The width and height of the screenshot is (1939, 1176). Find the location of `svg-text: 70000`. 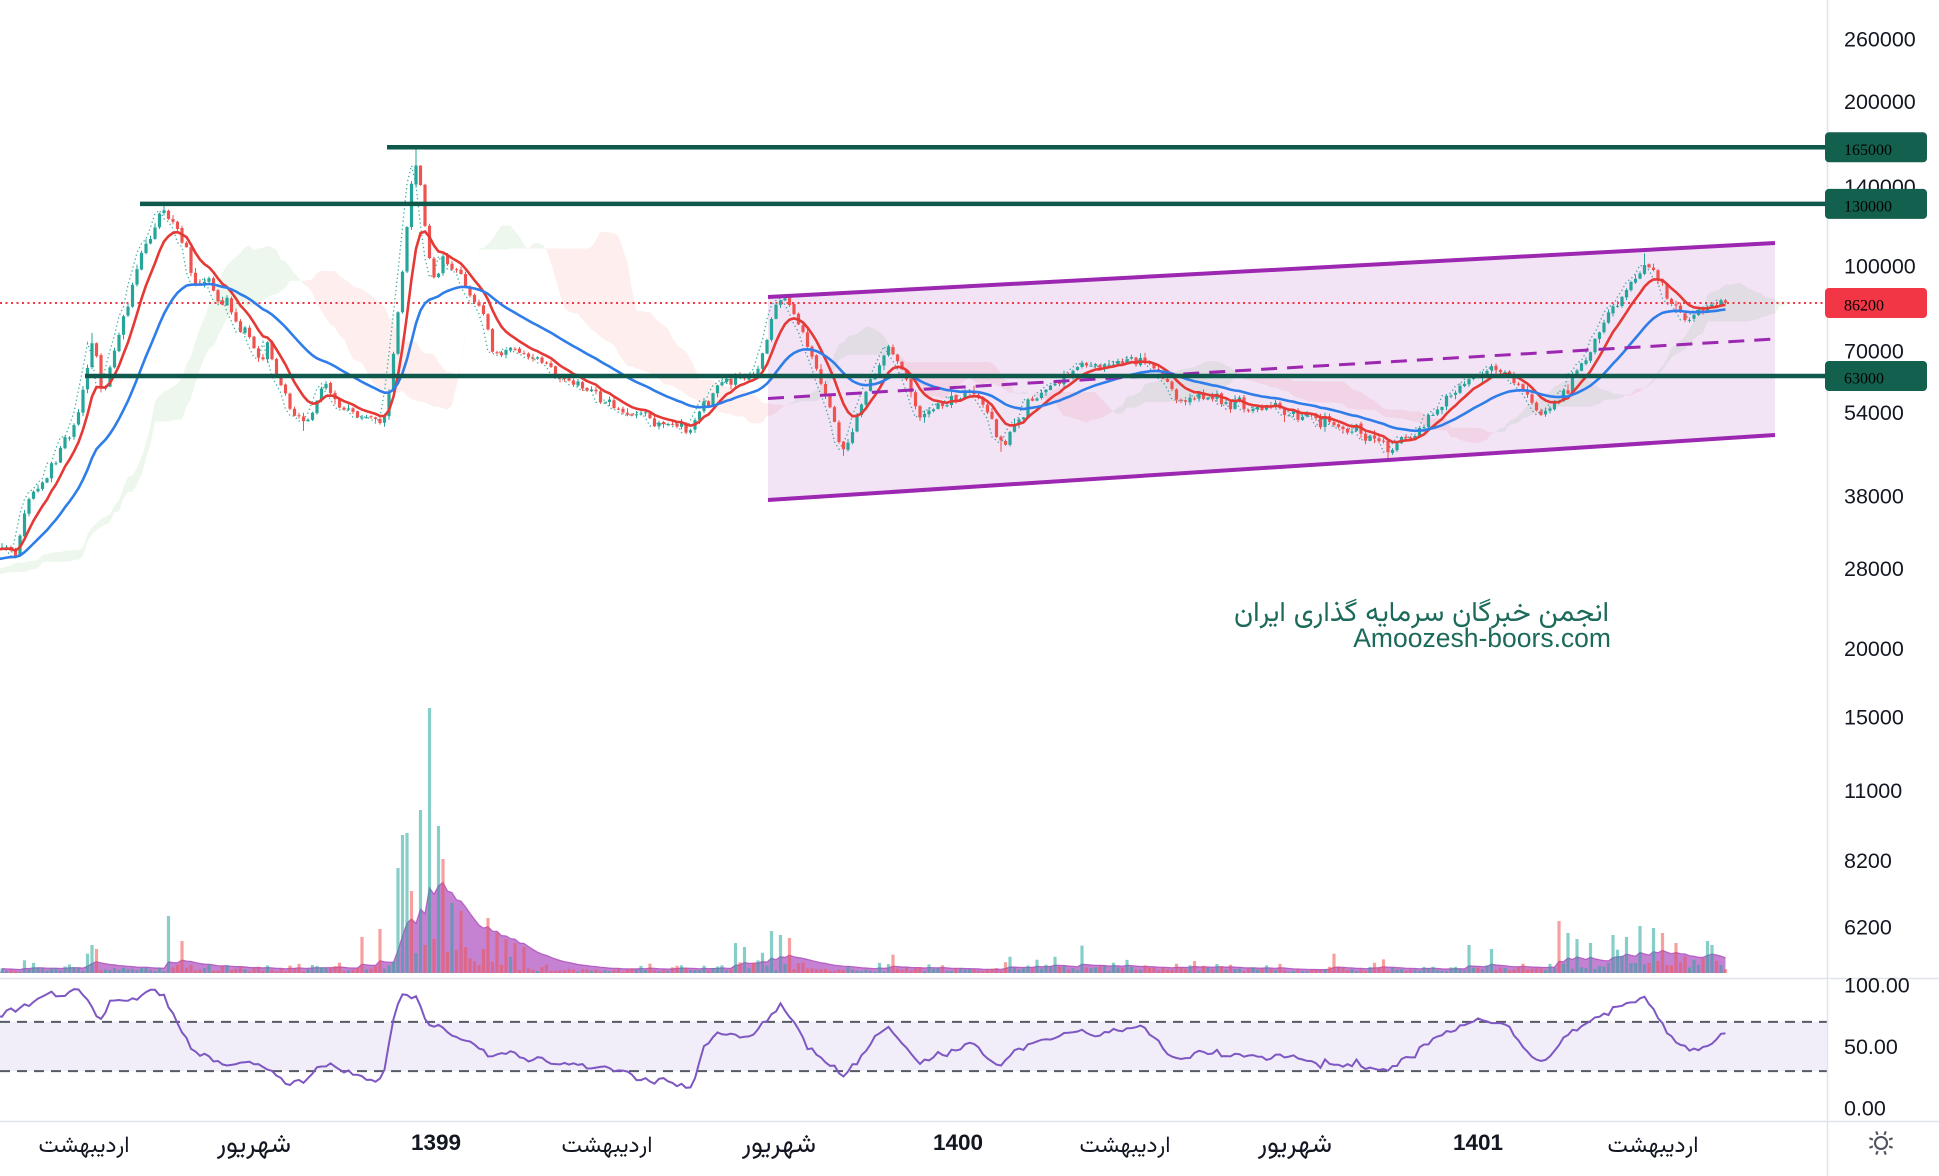

svg-text: 70000 is located at coordinates (1874, 352).